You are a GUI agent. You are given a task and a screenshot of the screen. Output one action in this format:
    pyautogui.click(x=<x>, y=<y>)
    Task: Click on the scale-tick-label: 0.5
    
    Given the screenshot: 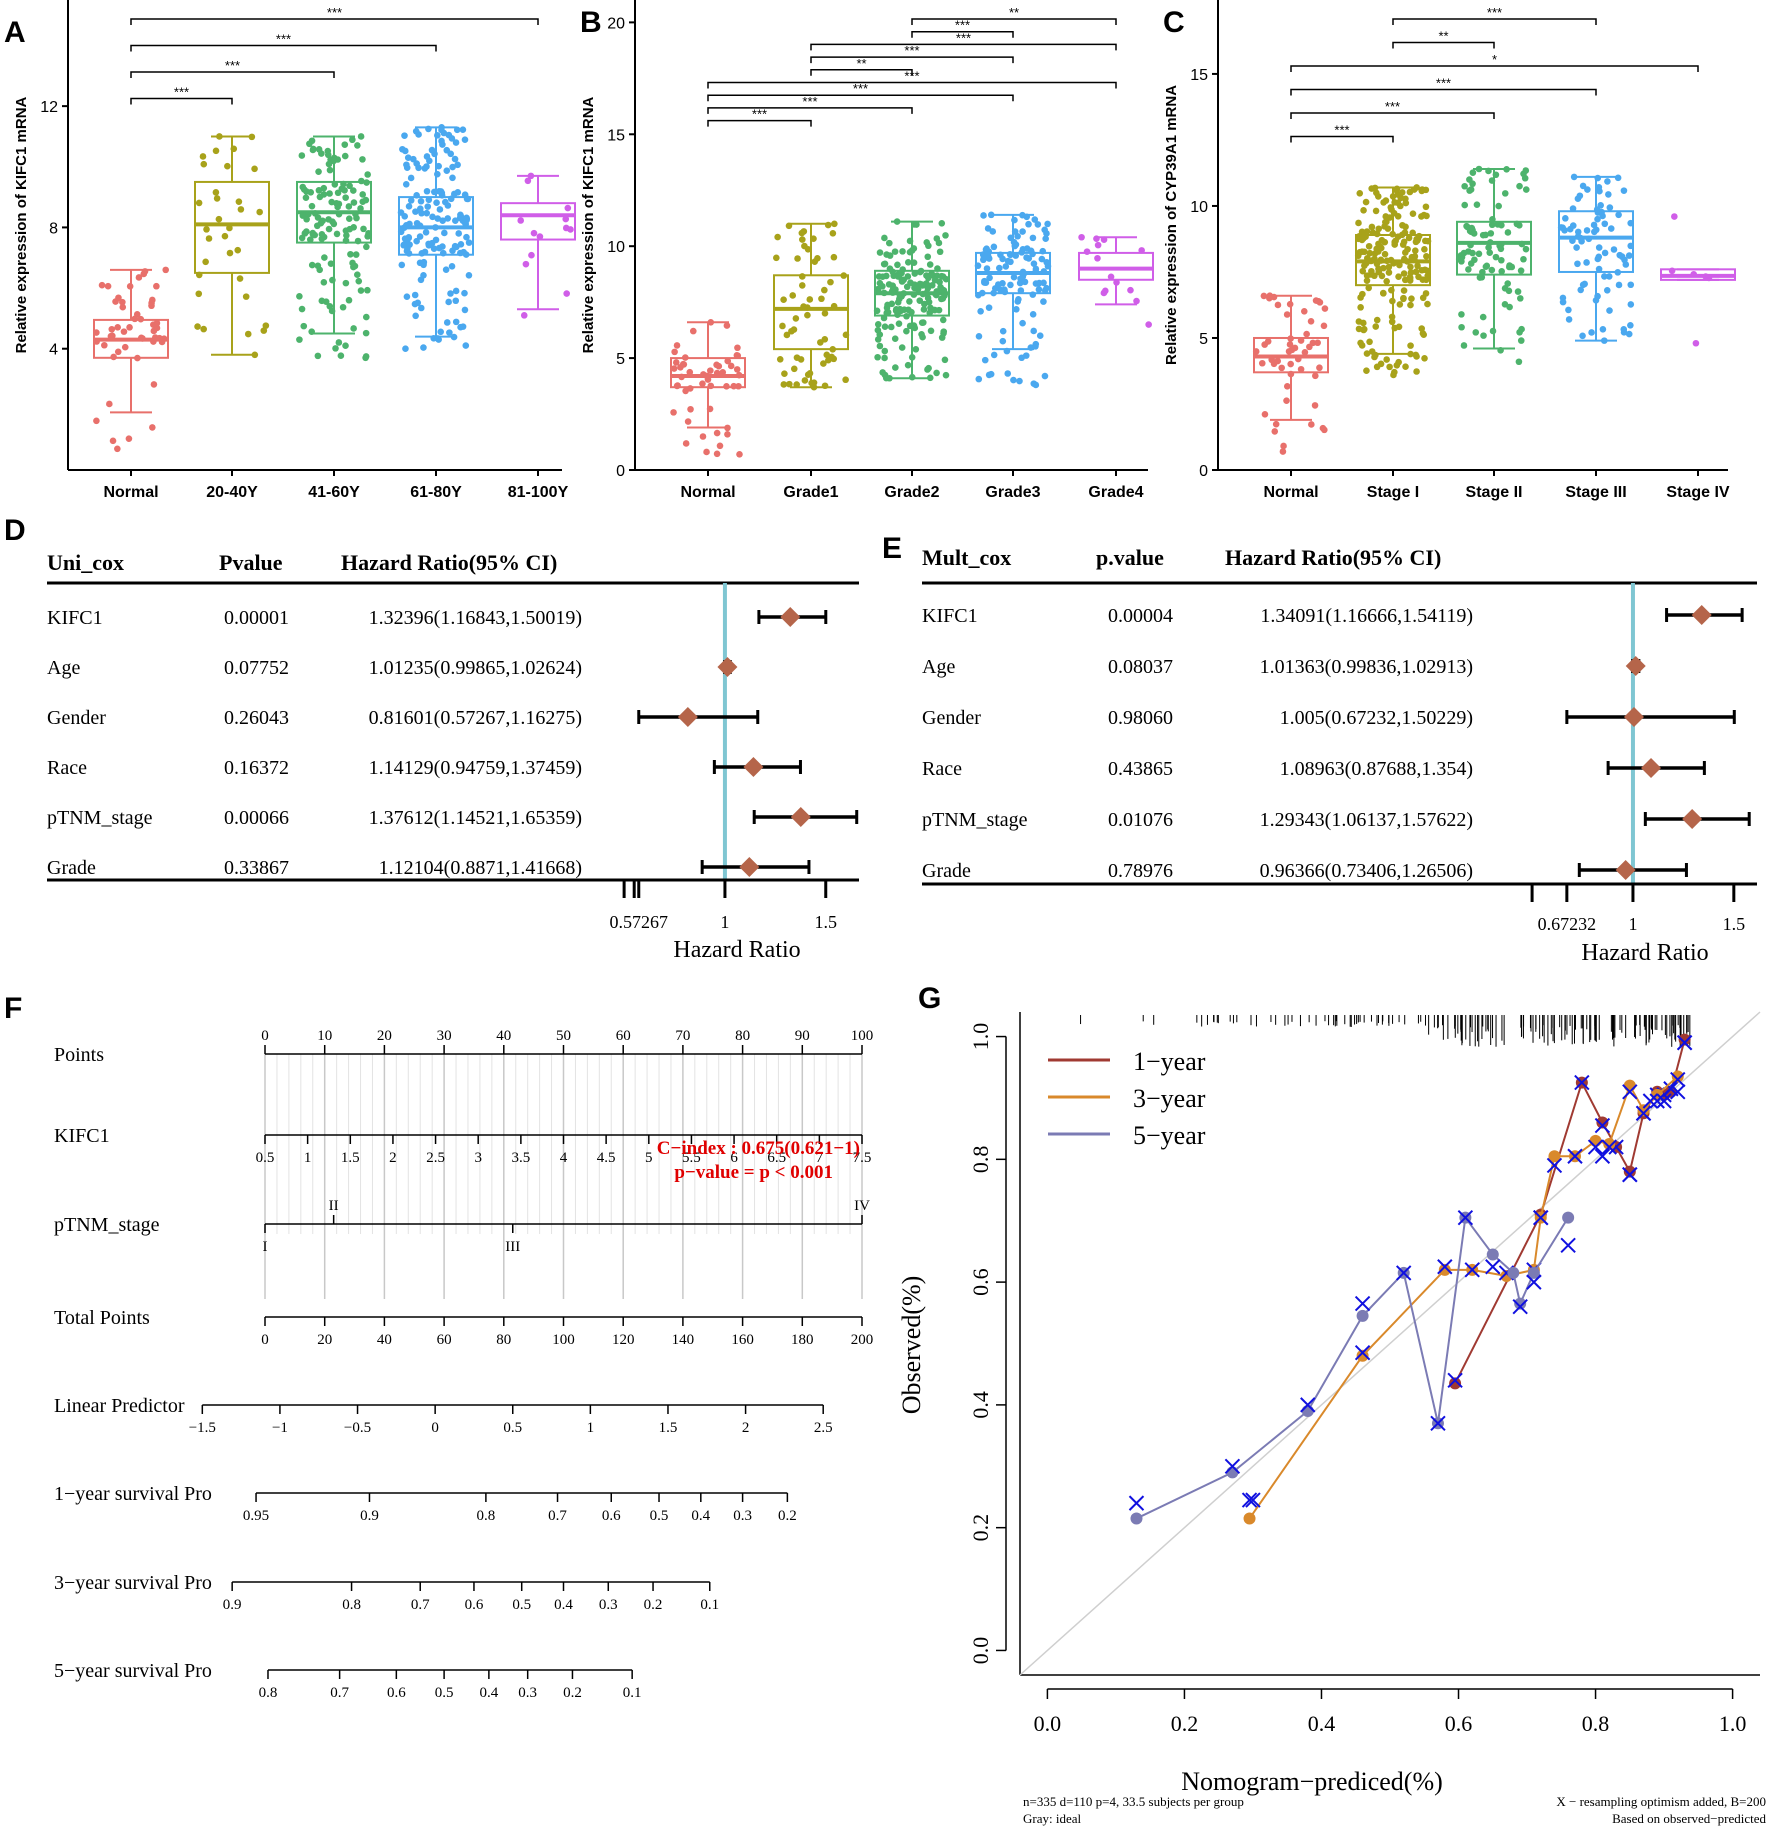 What is the action you would take?
    pyautogui.click(x=659, y=1516)
    